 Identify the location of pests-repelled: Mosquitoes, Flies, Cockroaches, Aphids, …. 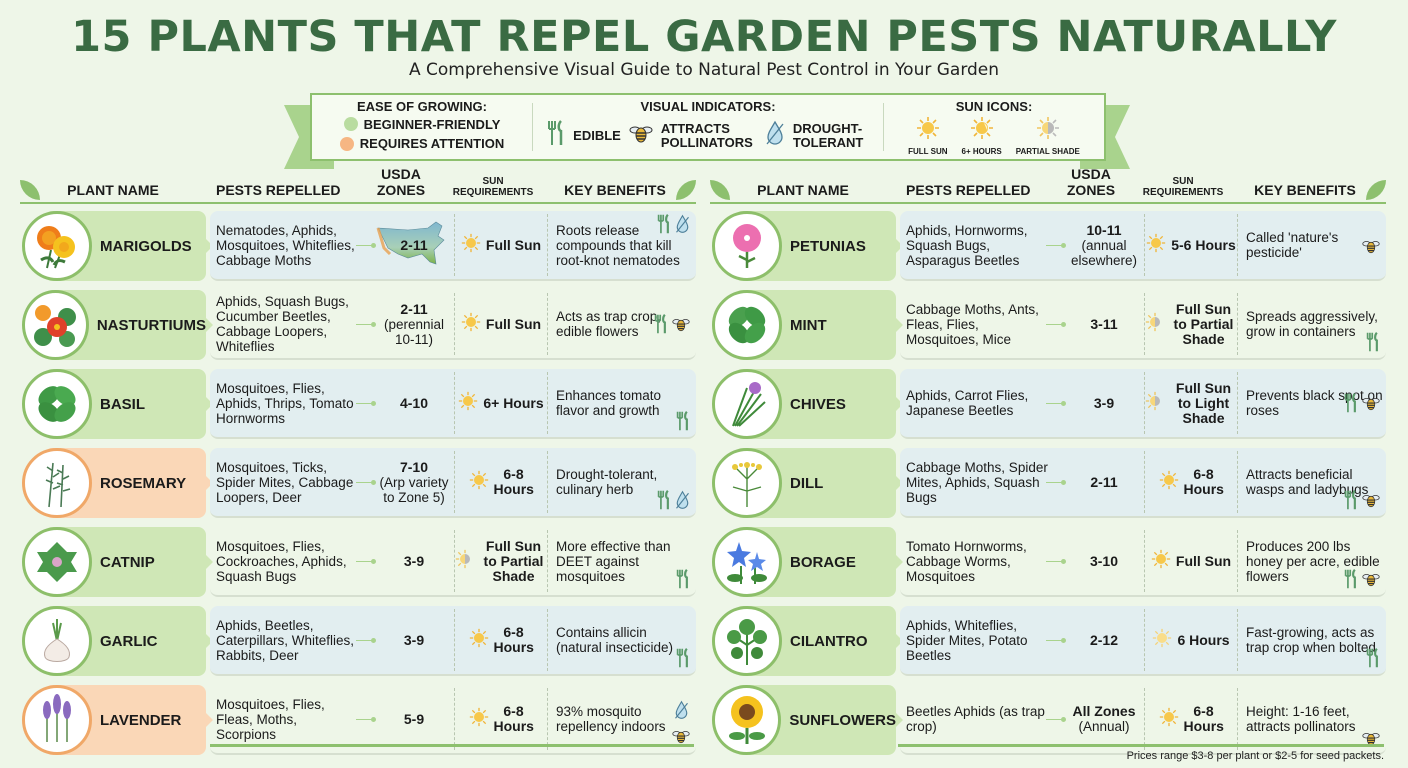
(281, 561).